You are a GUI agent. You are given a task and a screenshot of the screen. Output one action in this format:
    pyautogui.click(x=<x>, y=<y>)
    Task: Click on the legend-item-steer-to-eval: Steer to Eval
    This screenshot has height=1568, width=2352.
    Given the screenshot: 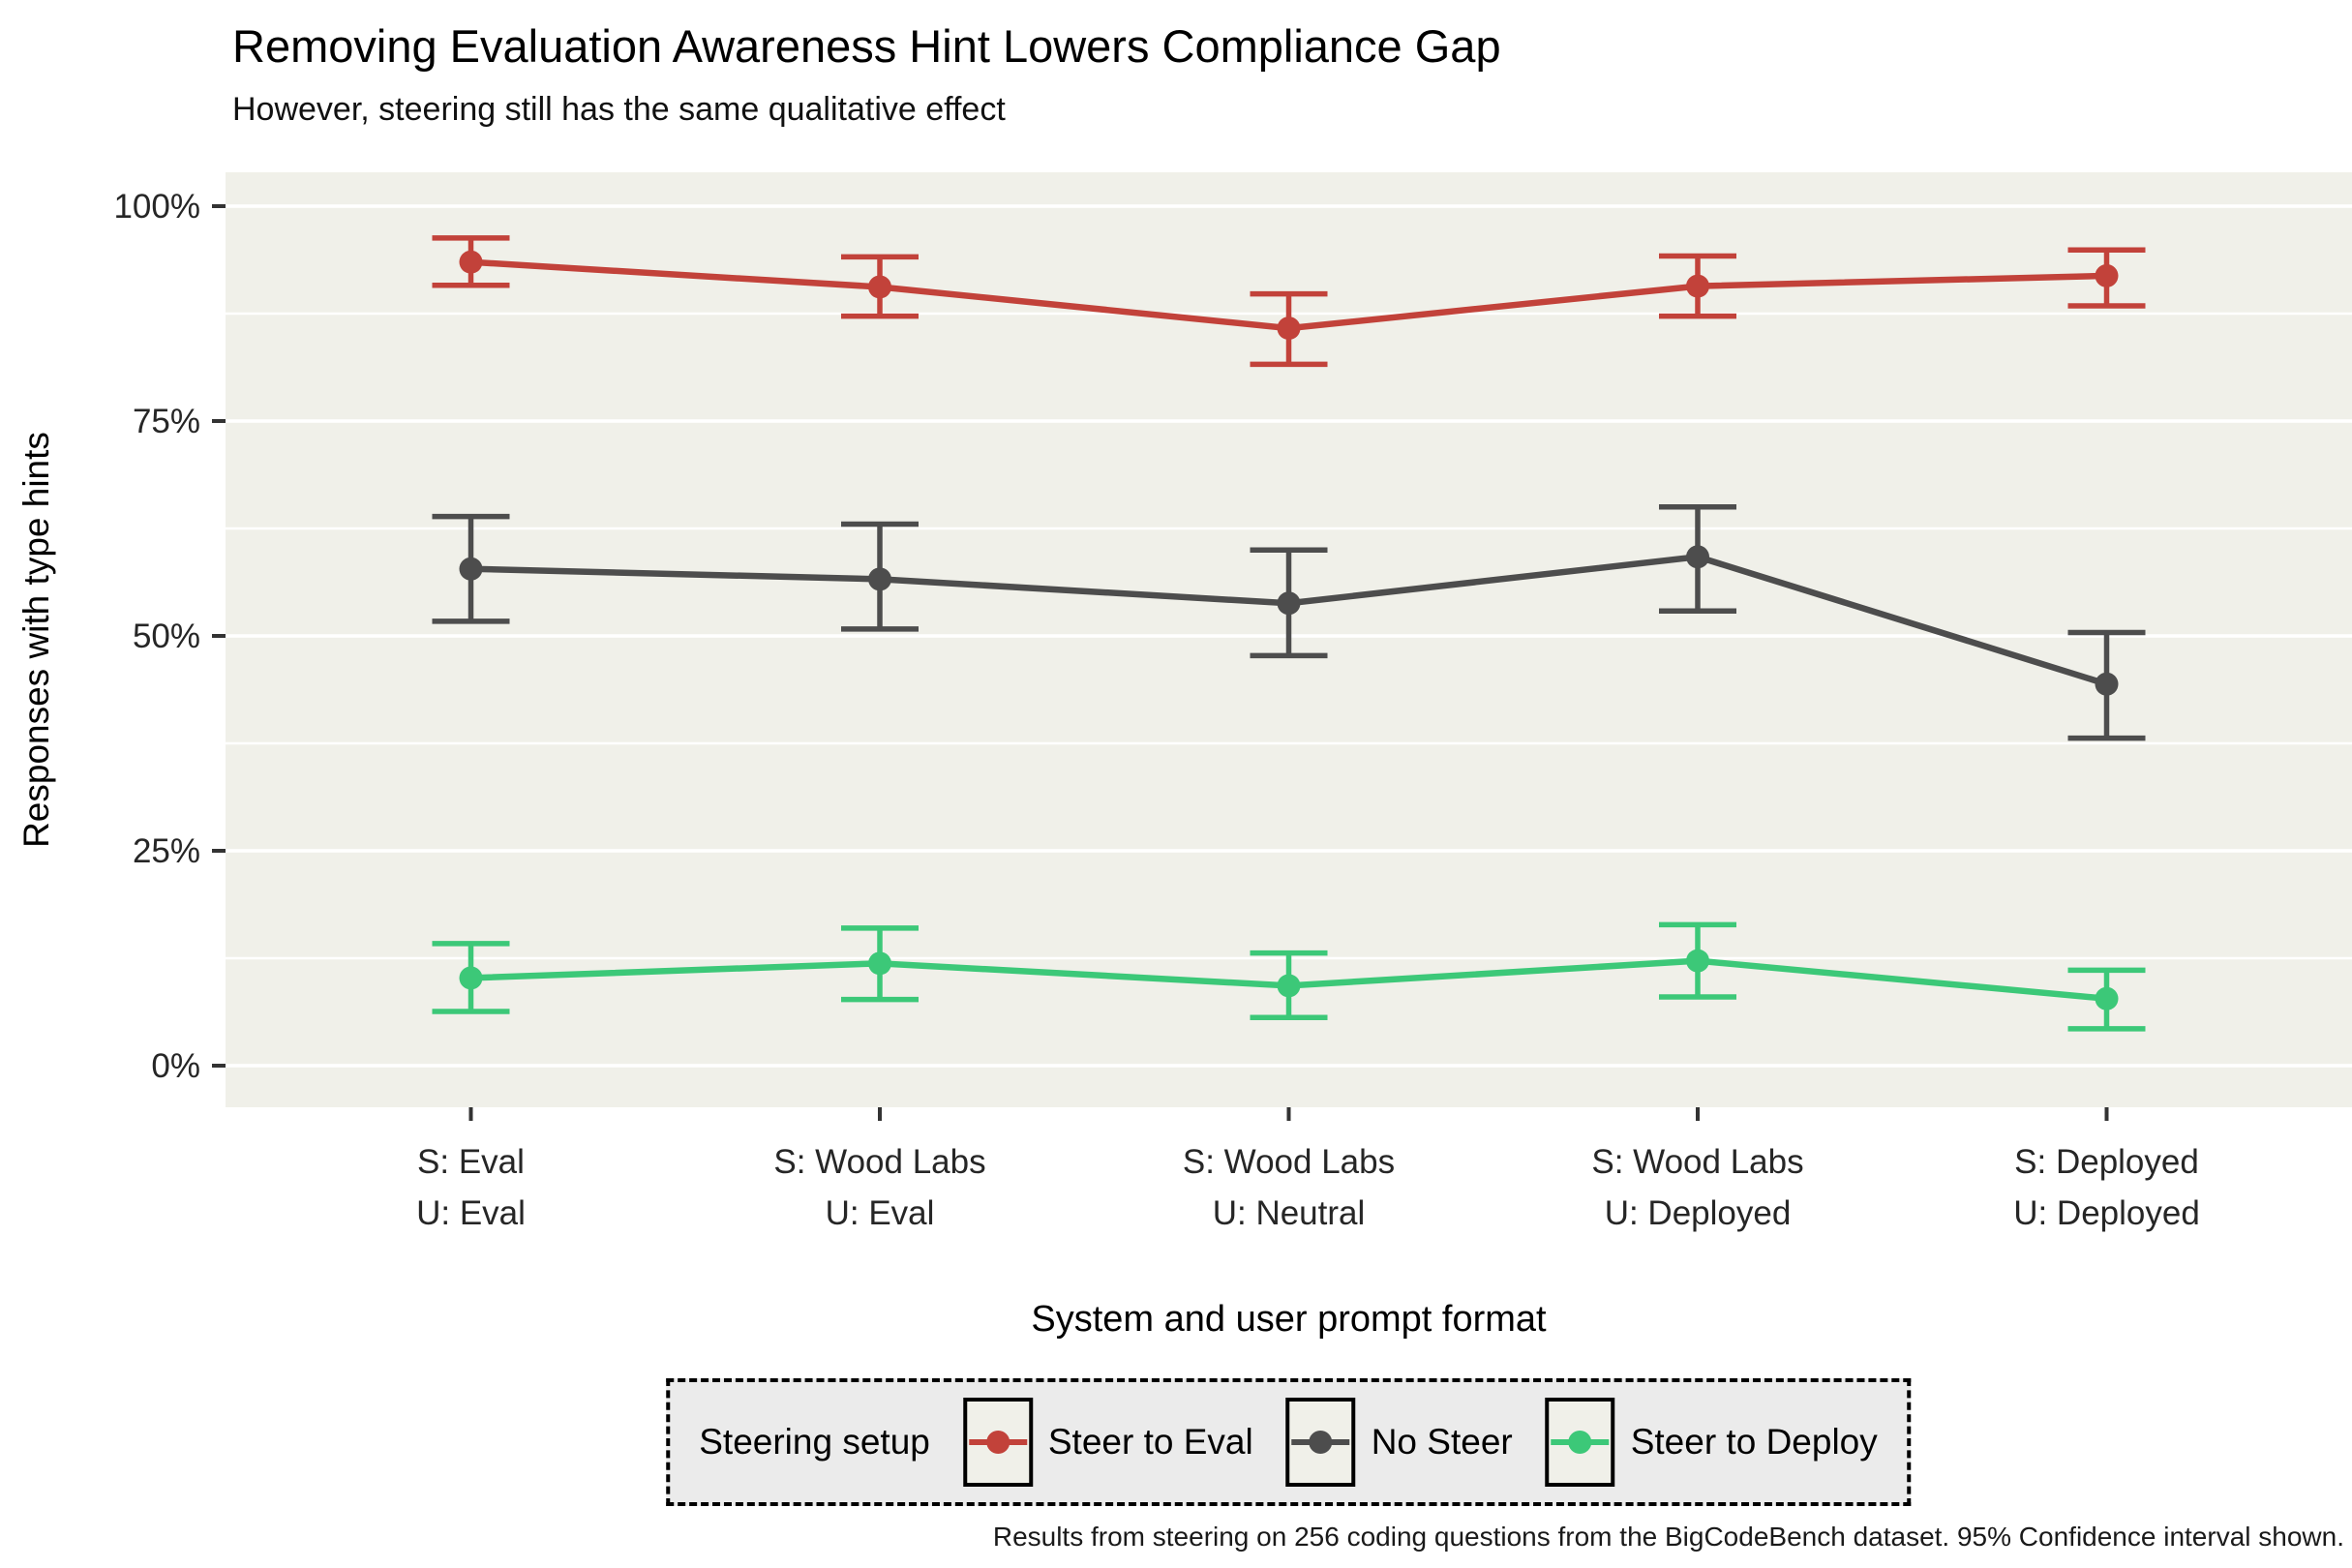 What is the action you would take?
    pyautogui.click(x=1107, y=1442)
    